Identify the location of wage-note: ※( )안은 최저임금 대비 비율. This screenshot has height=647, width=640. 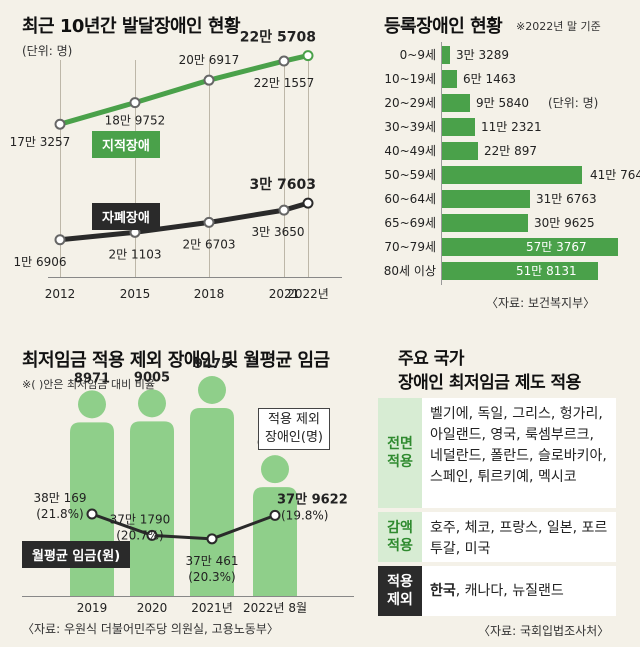
(88, 384).